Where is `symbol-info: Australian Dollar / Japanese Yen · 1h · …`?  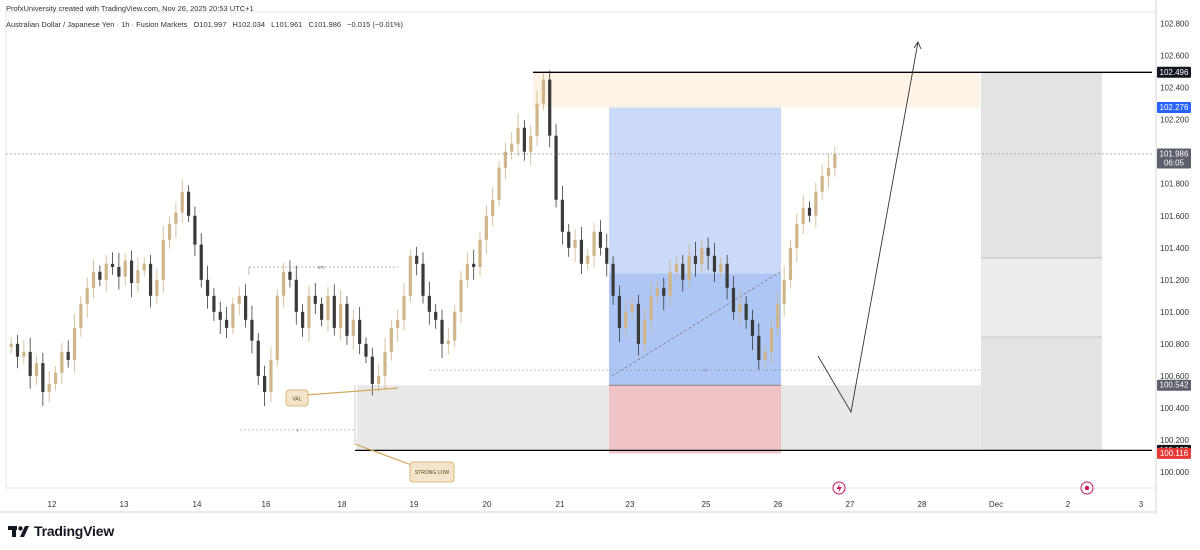 symbol-info: Australian Dollar / Japanese Yen · 1h · … is located at coordinates (206, 24).